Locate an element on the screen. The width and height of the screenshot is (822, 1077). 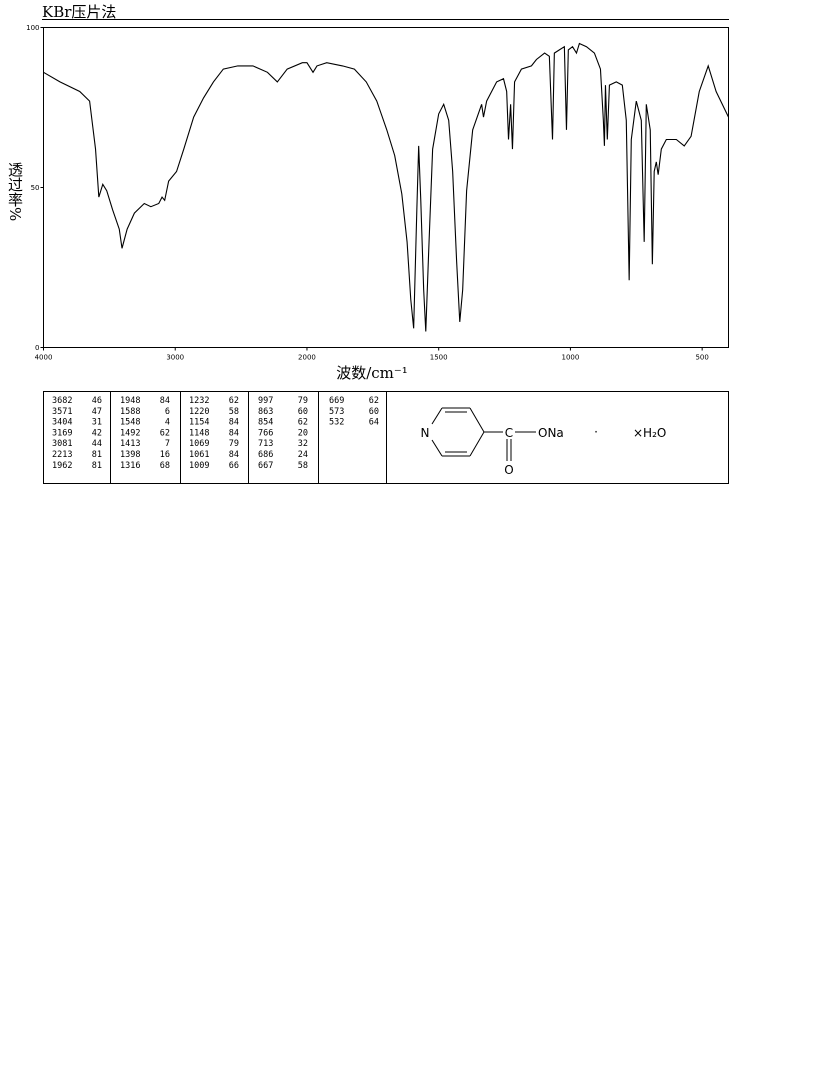
peak-wavenumber: 1232 is located at coordinates (199, 401).